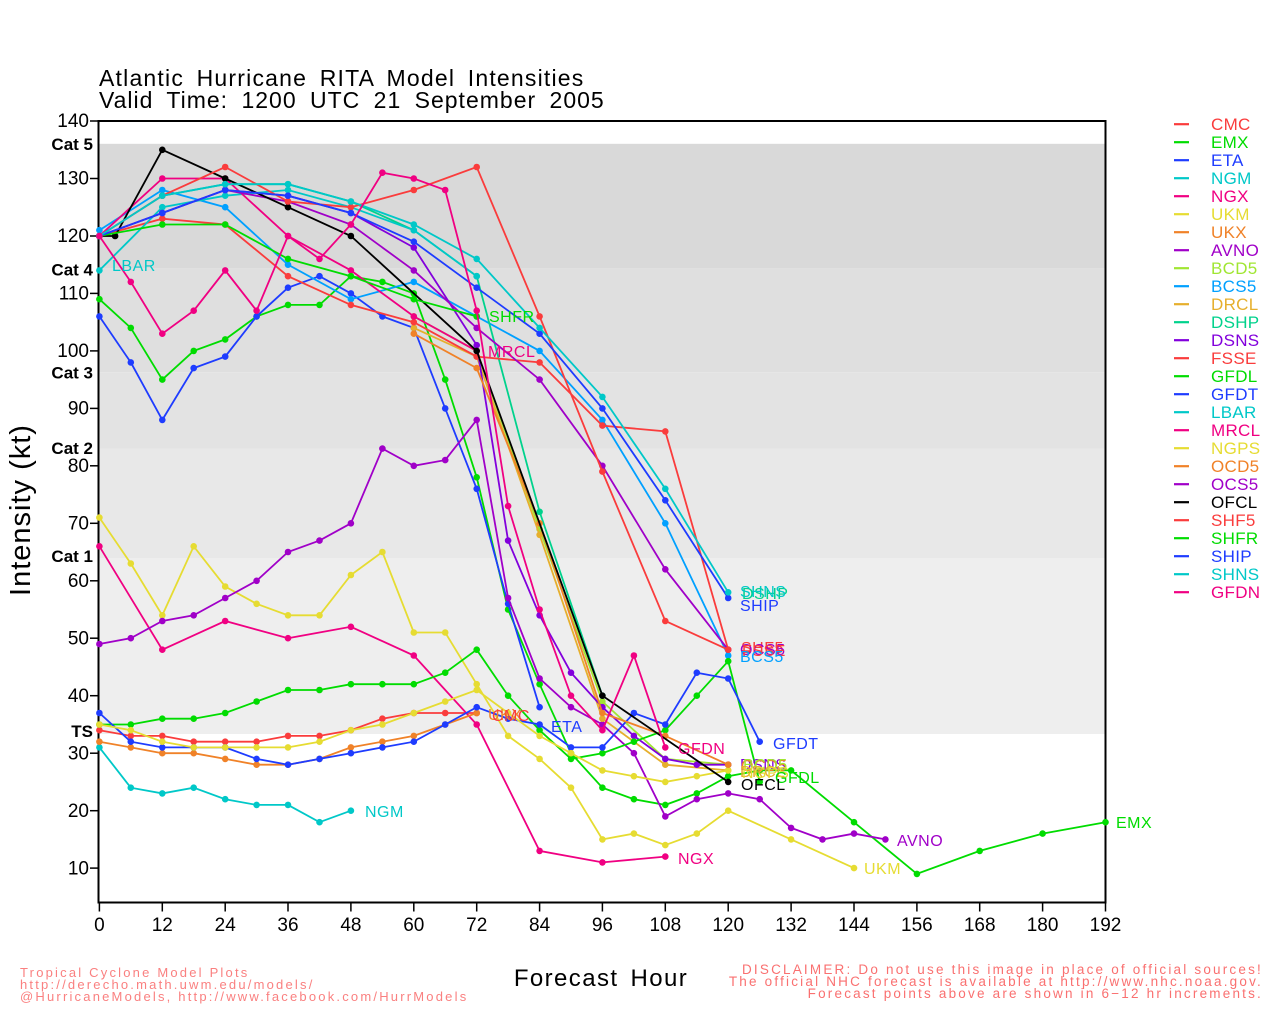  What do you see at coordinates (73, 121) in the screenshot?
I see `svg-text: 140` at bounding box center [73, 121].